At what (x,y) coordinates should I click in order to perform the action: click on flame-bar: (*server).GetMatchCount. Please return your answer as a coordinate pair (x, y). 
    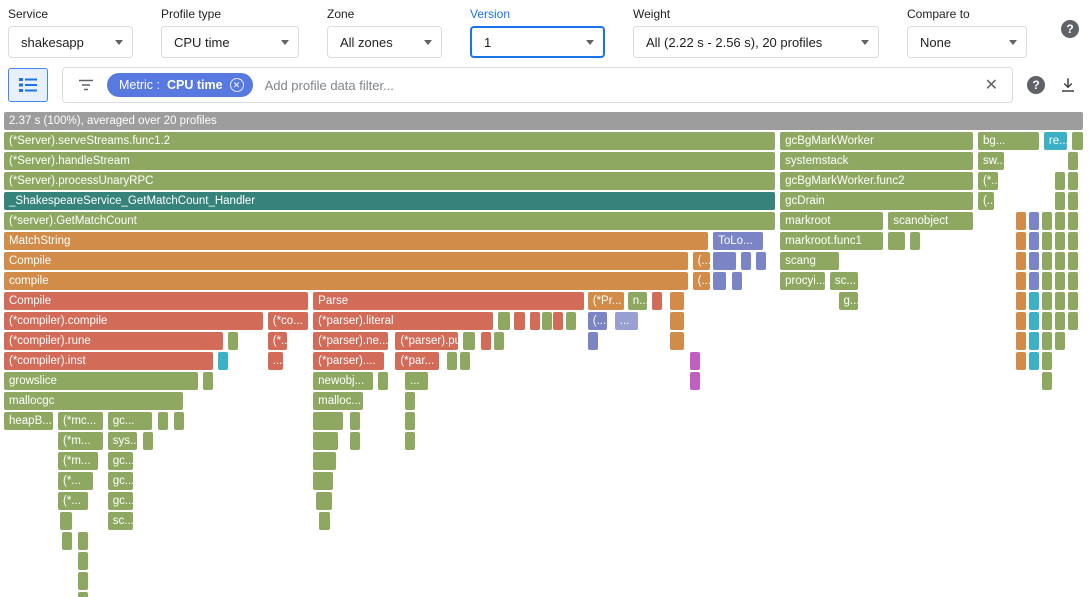
    Looking at the image, I should click on (389, 221).